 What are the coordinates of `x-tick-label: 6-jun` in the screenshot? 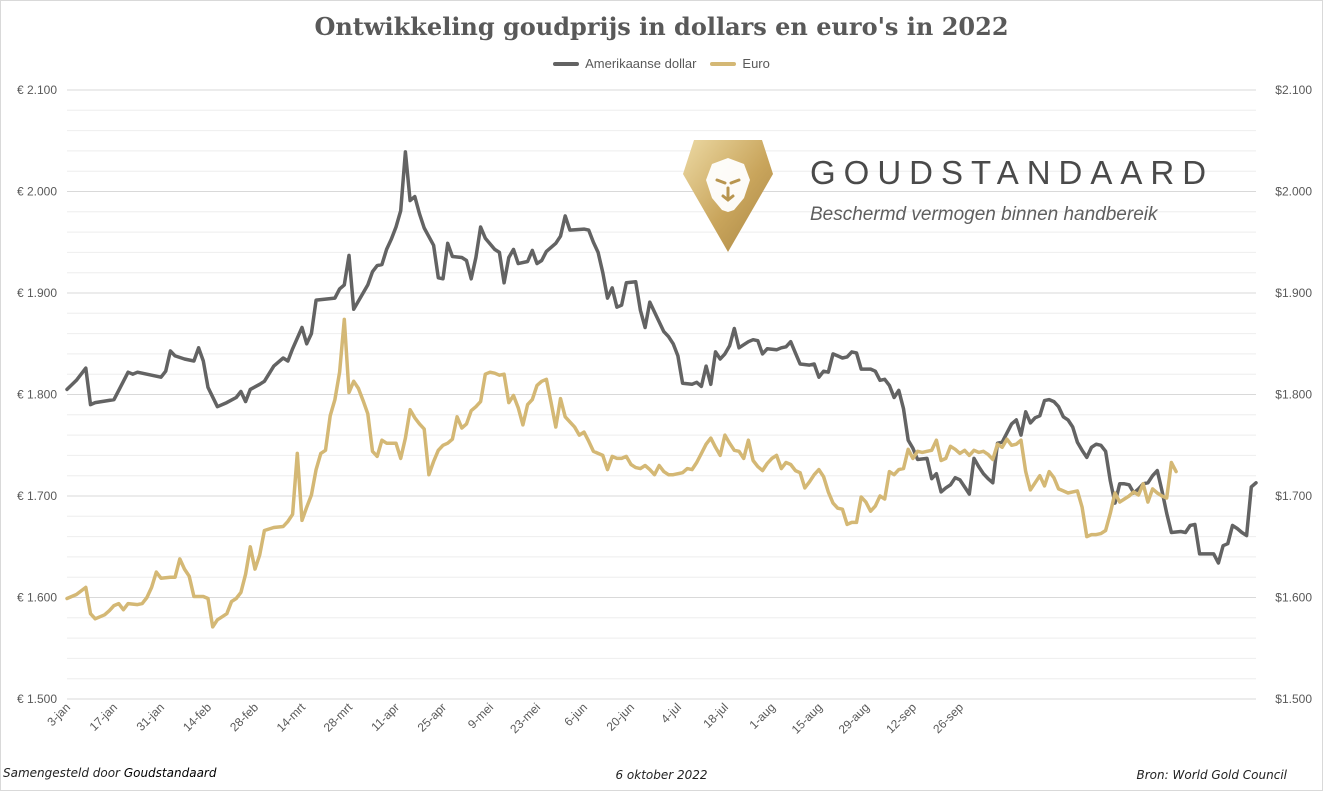 It's located at (575, 714).